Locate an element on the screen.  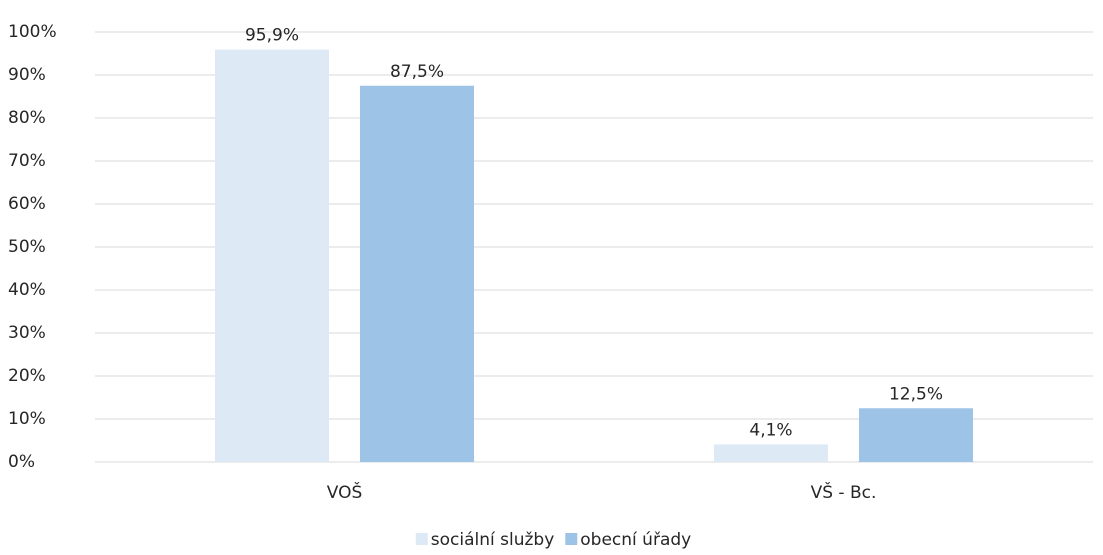
y-tick-label: 60% is located at coordinates (27, 204).